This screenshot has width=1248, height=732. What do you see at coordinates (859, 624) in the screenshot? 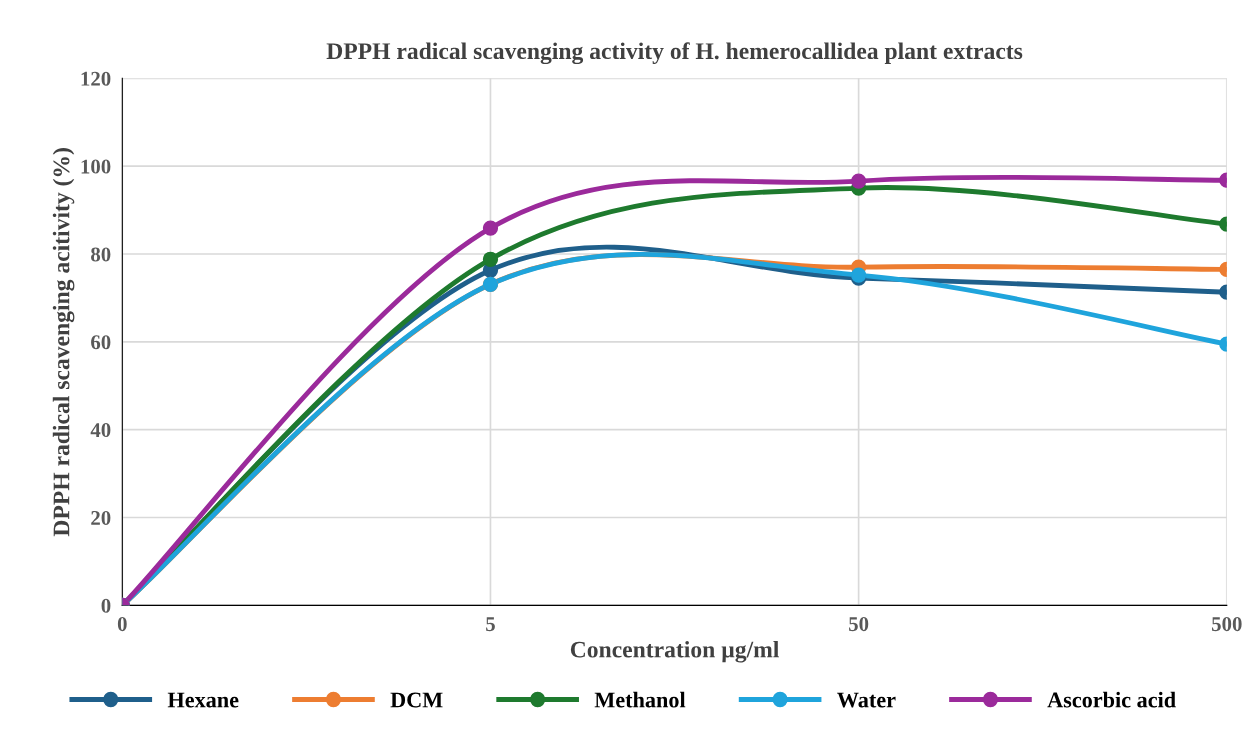
I see `x-tick-label: 50` at bounding box center [859, 624].